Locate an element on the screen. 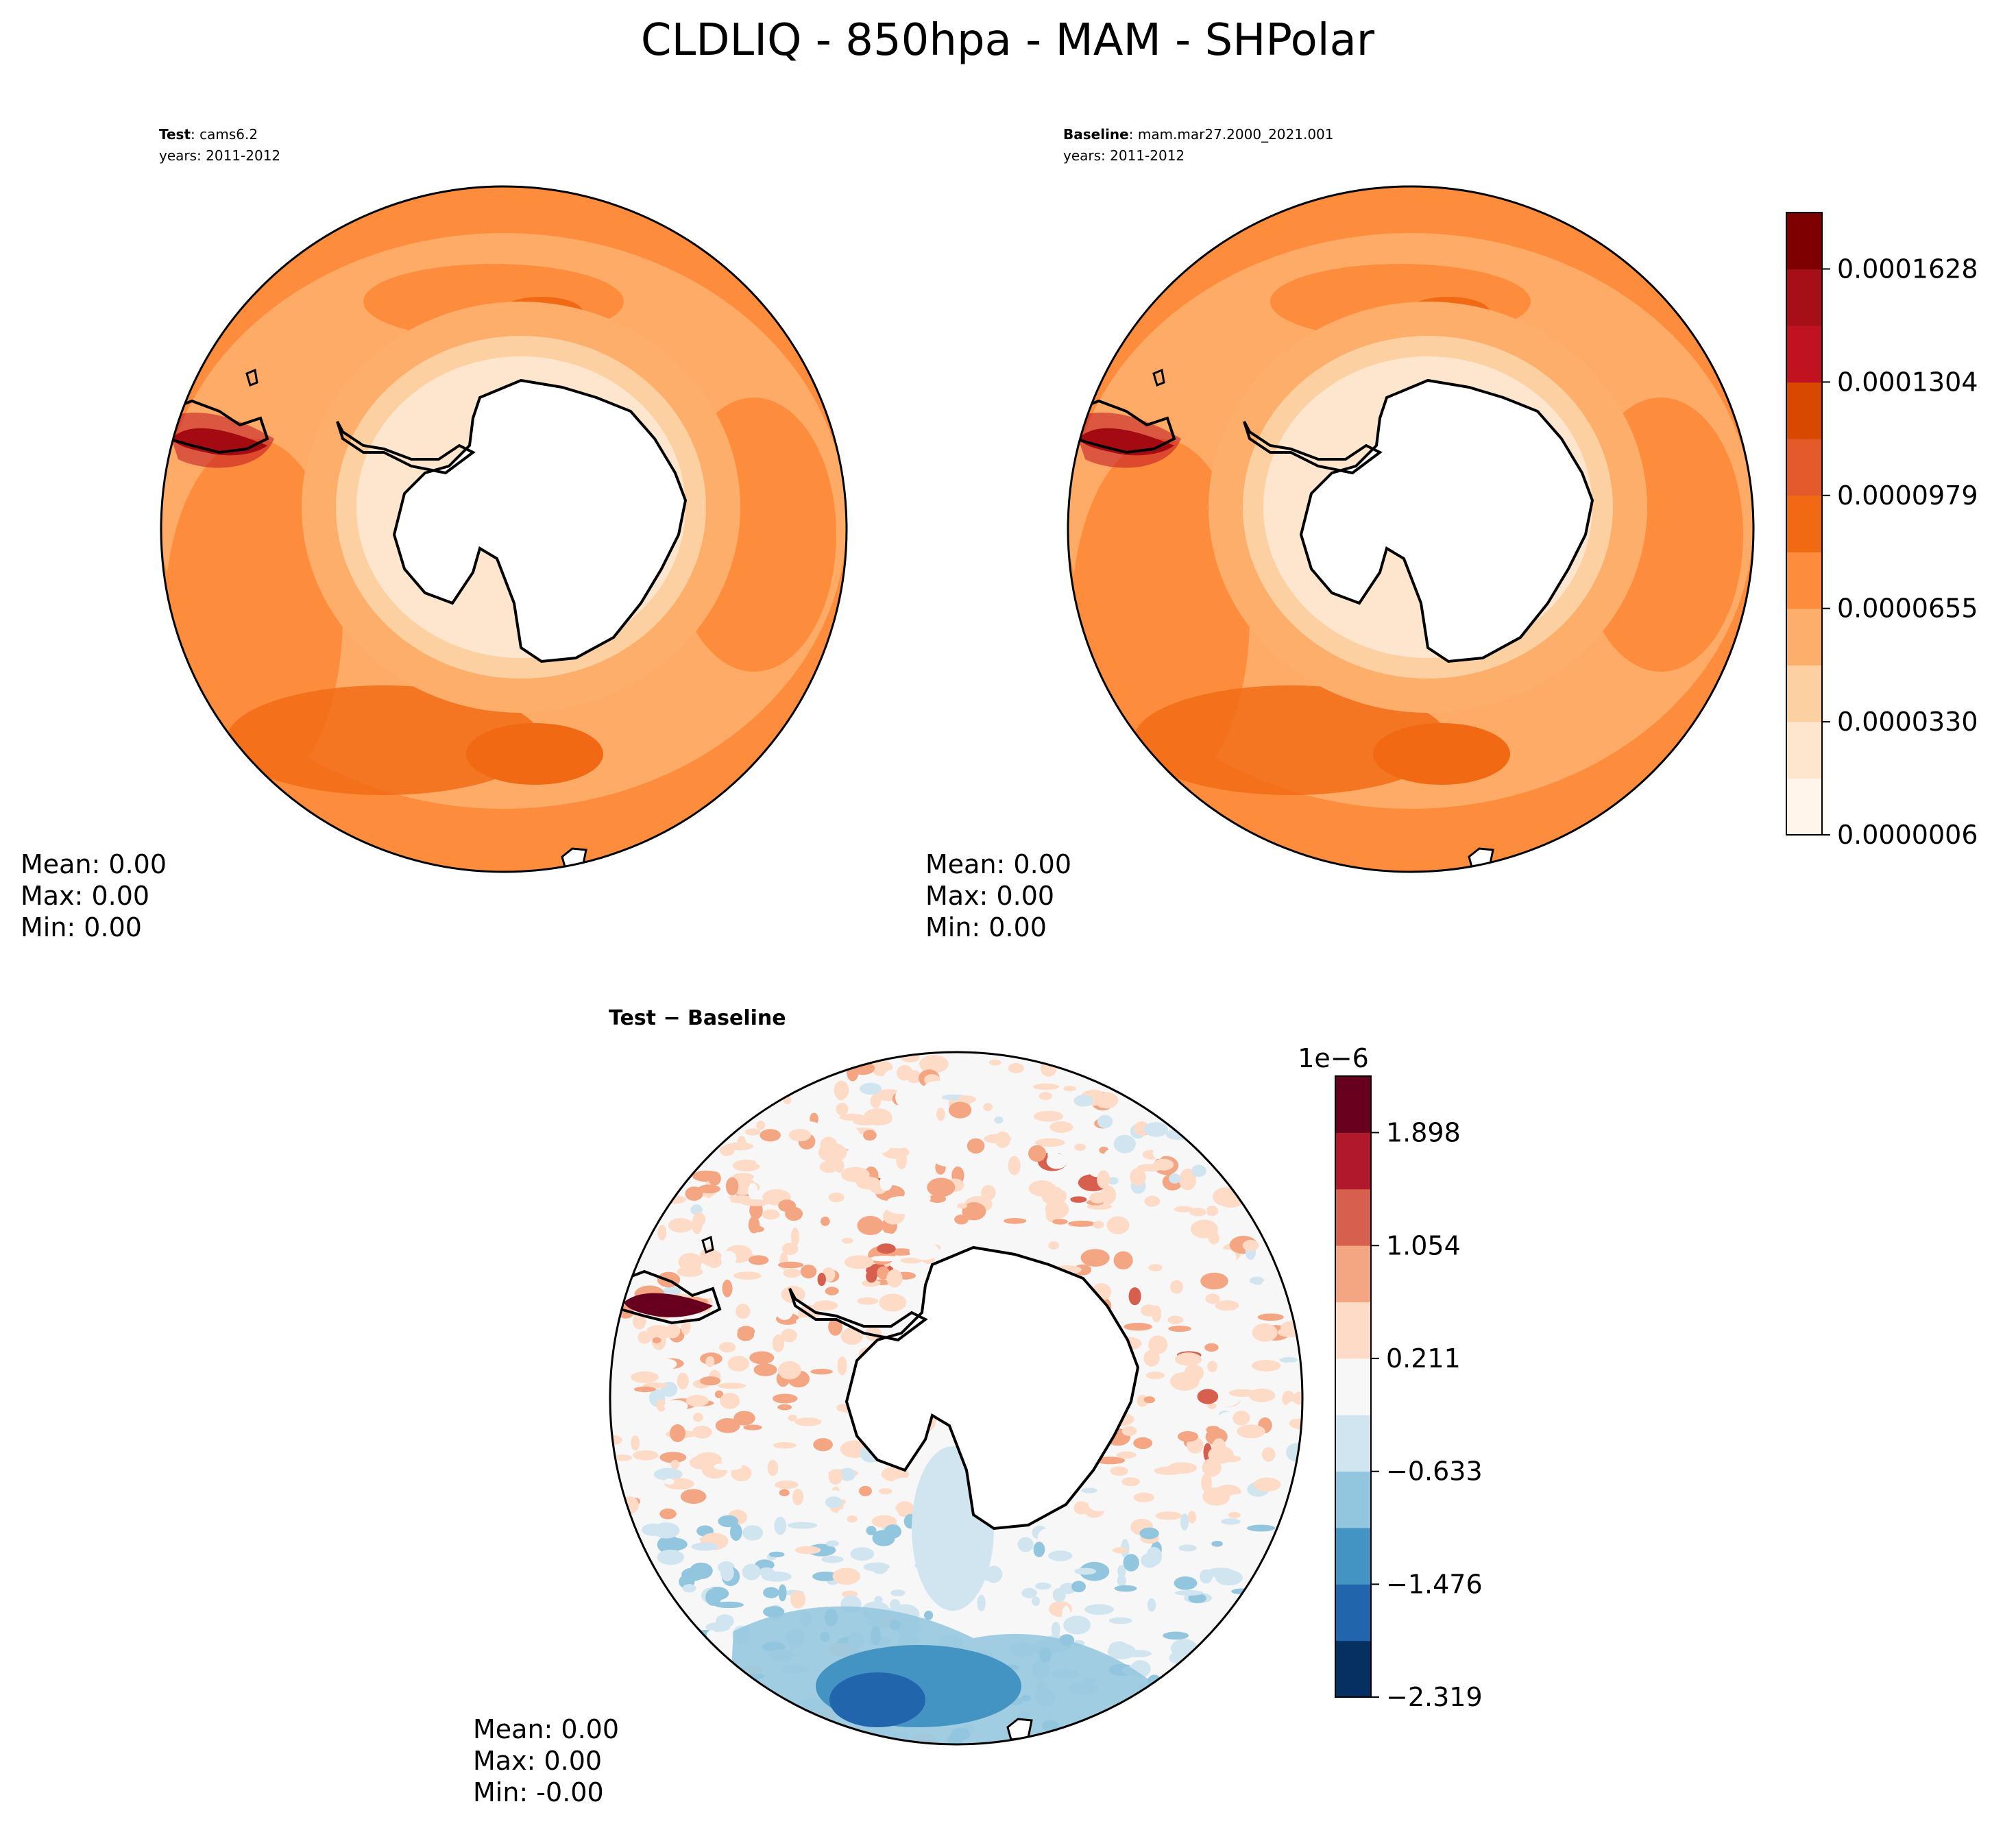 The height and width of the screenshot is (1828, 2016). baseline-title: Baseline: mam.mar27.2000_2021.001 is located at coordinates (1198, 134).